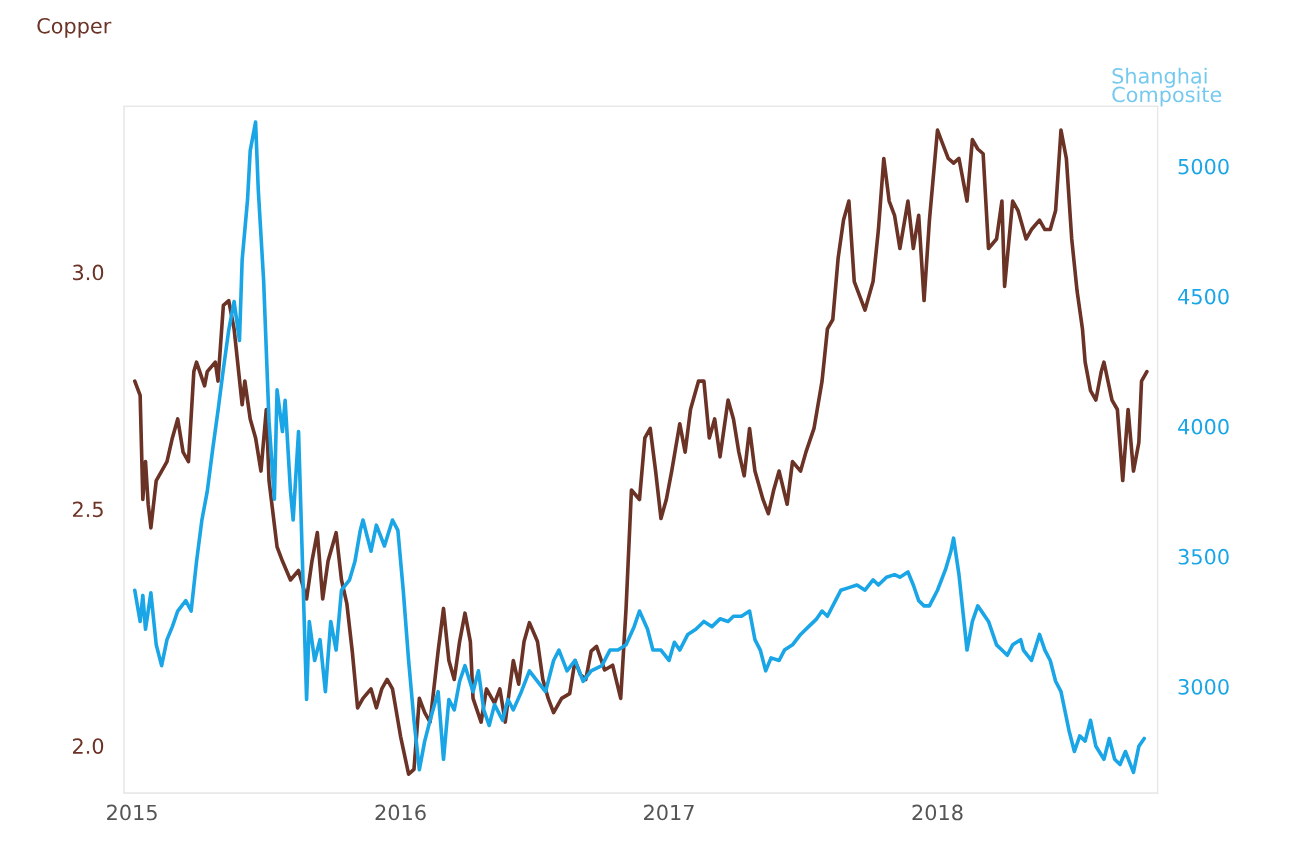 The height and width of the screenshot is (851, 1292). I want to click on y2-tick-label: 3500, so click(1203, 556).